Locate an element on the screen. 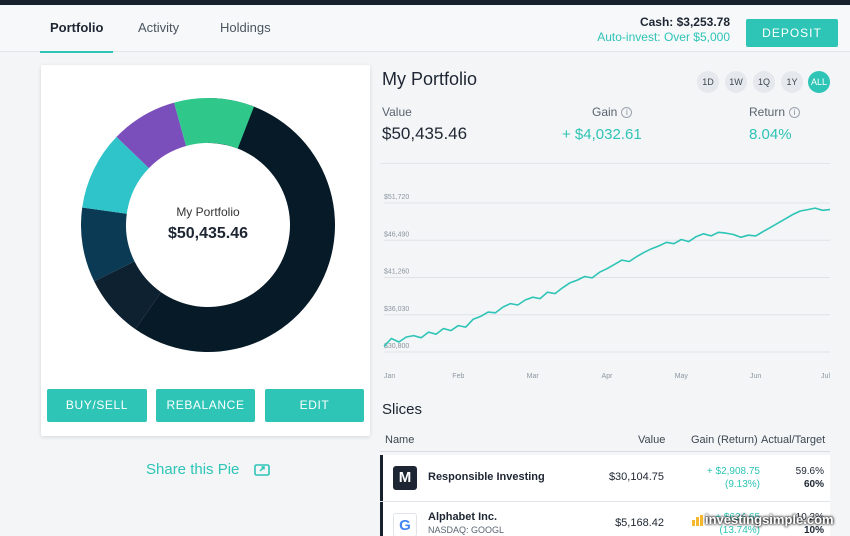 This screenshot has height=536, width=850. header-divider is located at coordinates (605, 451).